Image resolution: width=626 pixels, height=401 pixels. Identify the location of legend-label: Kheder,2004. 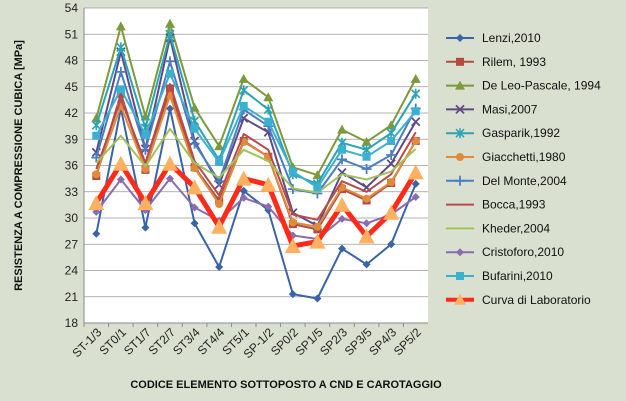
(516, 228).